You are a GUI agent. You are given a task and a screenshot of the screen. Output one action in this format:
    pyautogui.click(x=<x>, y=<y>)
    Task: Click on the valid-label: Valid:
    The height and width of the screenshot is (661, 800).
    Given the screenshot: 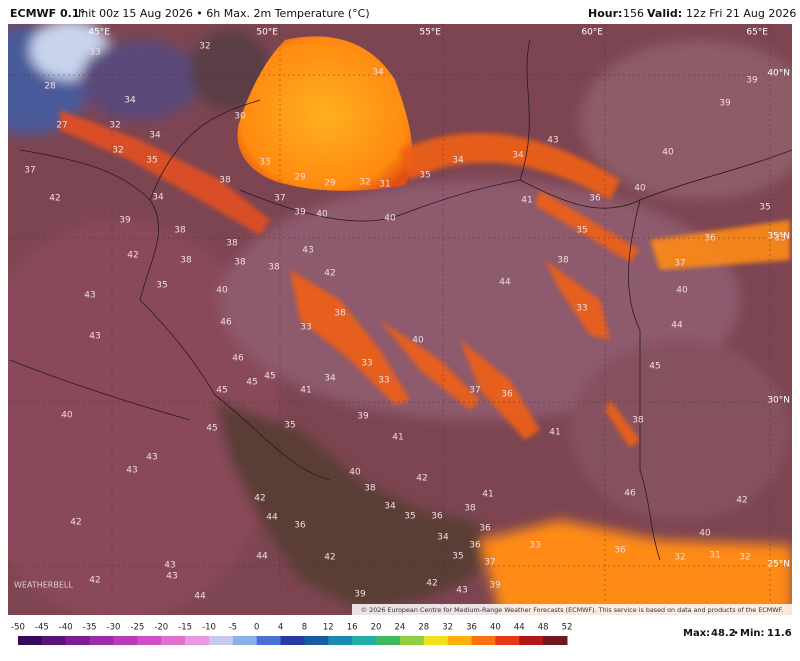 What is the action you would take?
    pyautogui.click(x=664, y=13)
    